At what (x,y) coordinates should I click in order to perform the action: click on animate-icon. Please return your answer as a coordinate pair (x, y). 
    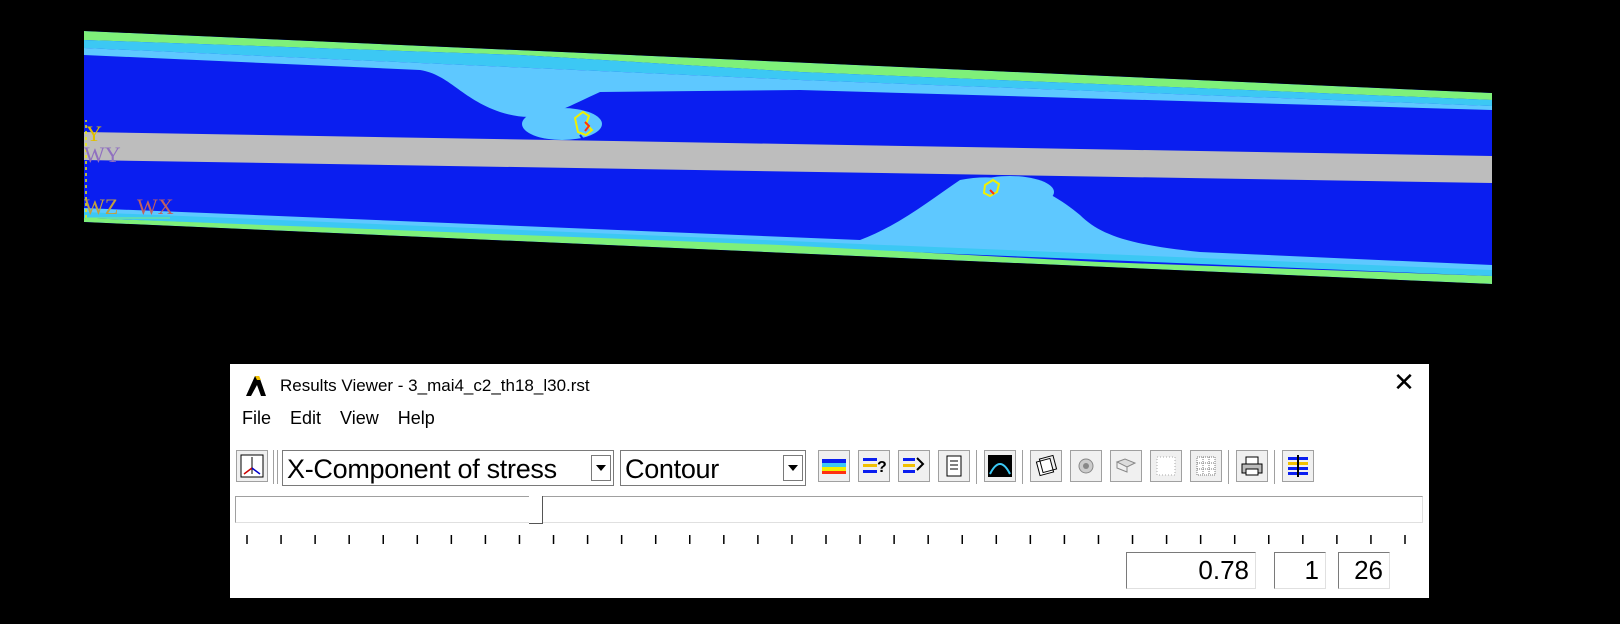
    Looking at the image, I should click on (1046, 465).